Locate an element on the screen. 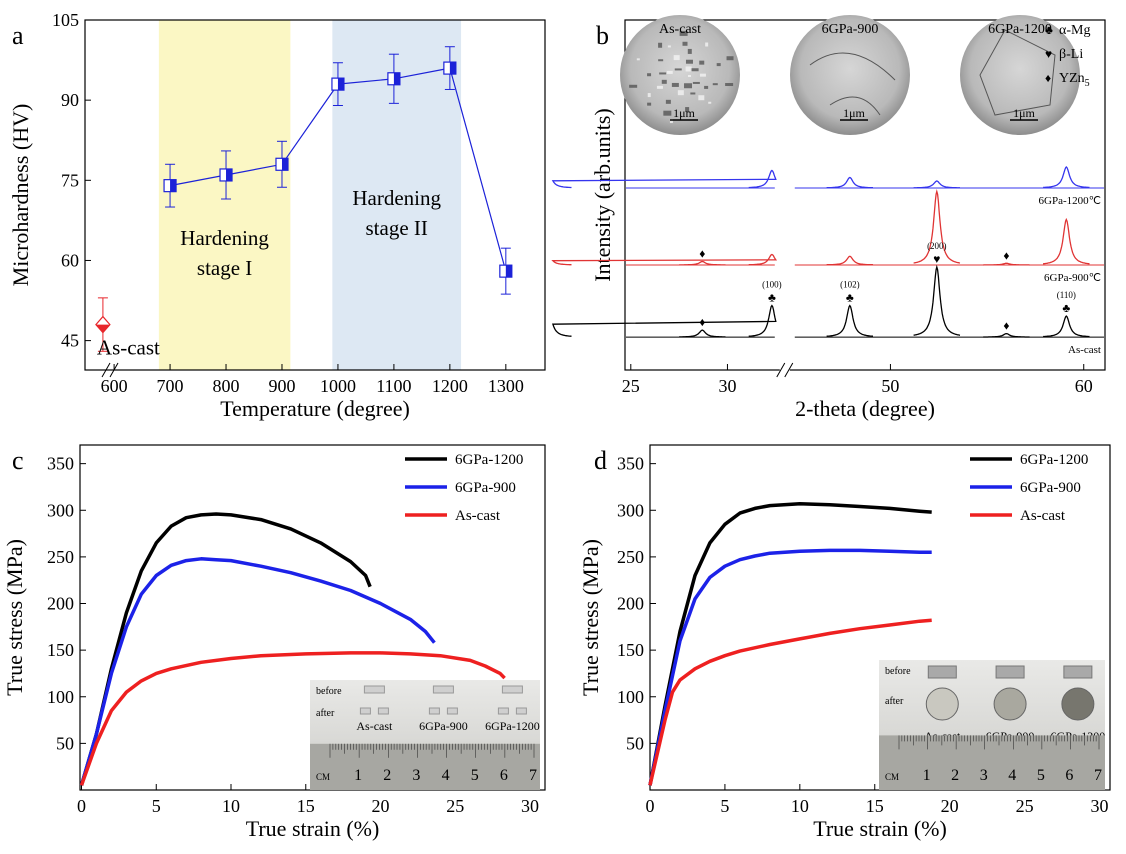 The image size is (1126, 854). y-tick-label: 150 is located at coordinates (60, 650).